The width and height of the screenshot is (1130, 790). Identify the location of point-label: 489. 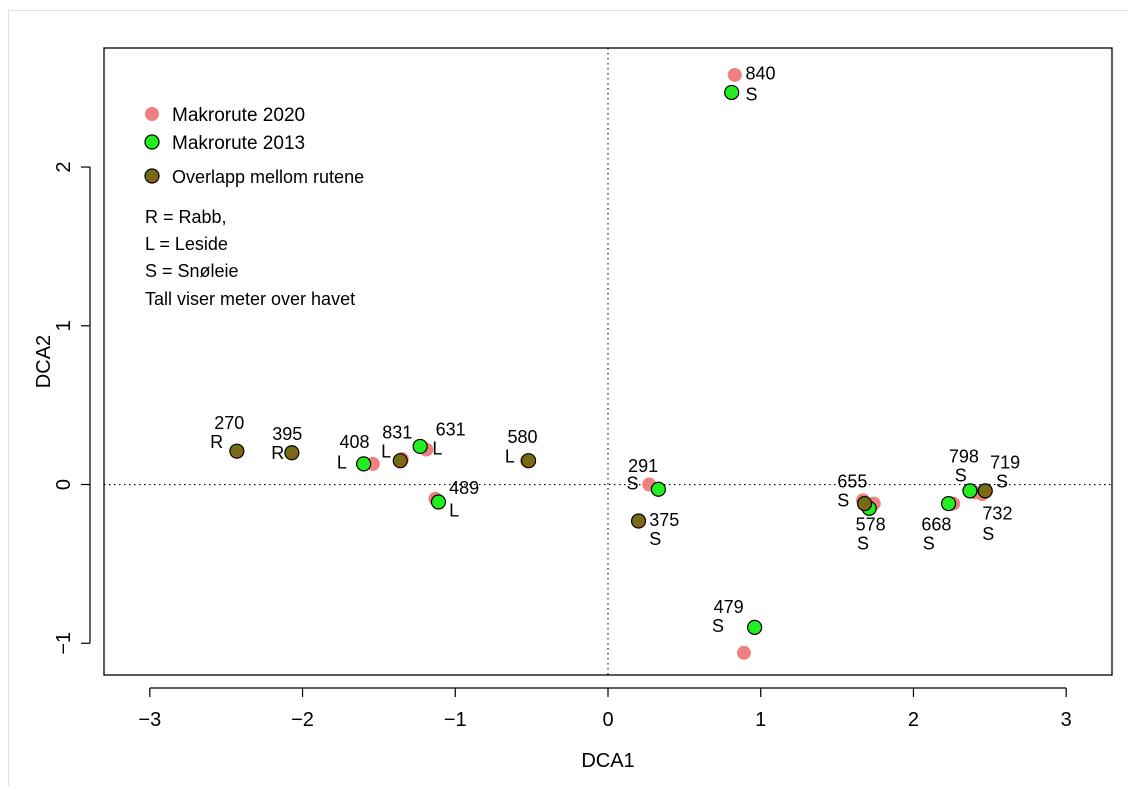
(464, 488).